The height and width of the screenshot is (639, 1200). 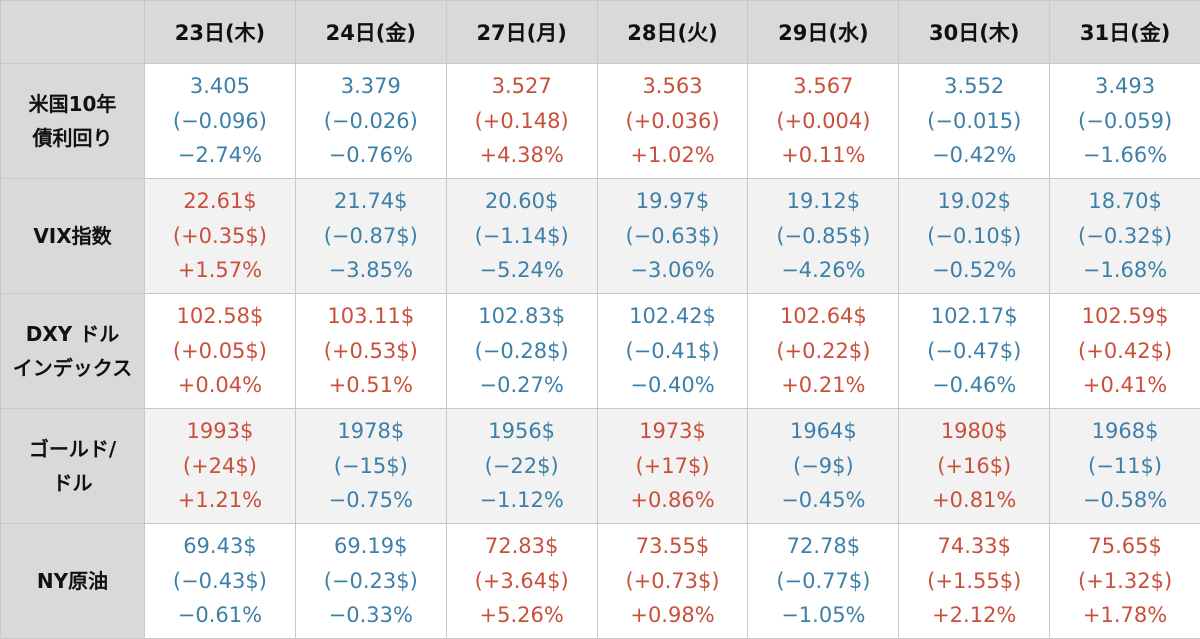 I want to click on percent-change: −1.05%, so click(x=823, y=615).